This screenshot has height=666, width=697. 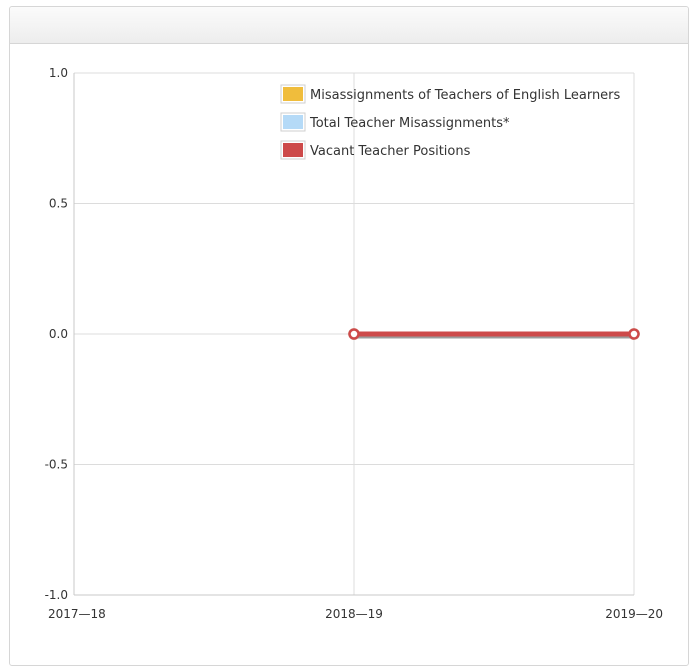 I want to click on x-tick-label: 2017—18, so click(x=77, y=614).